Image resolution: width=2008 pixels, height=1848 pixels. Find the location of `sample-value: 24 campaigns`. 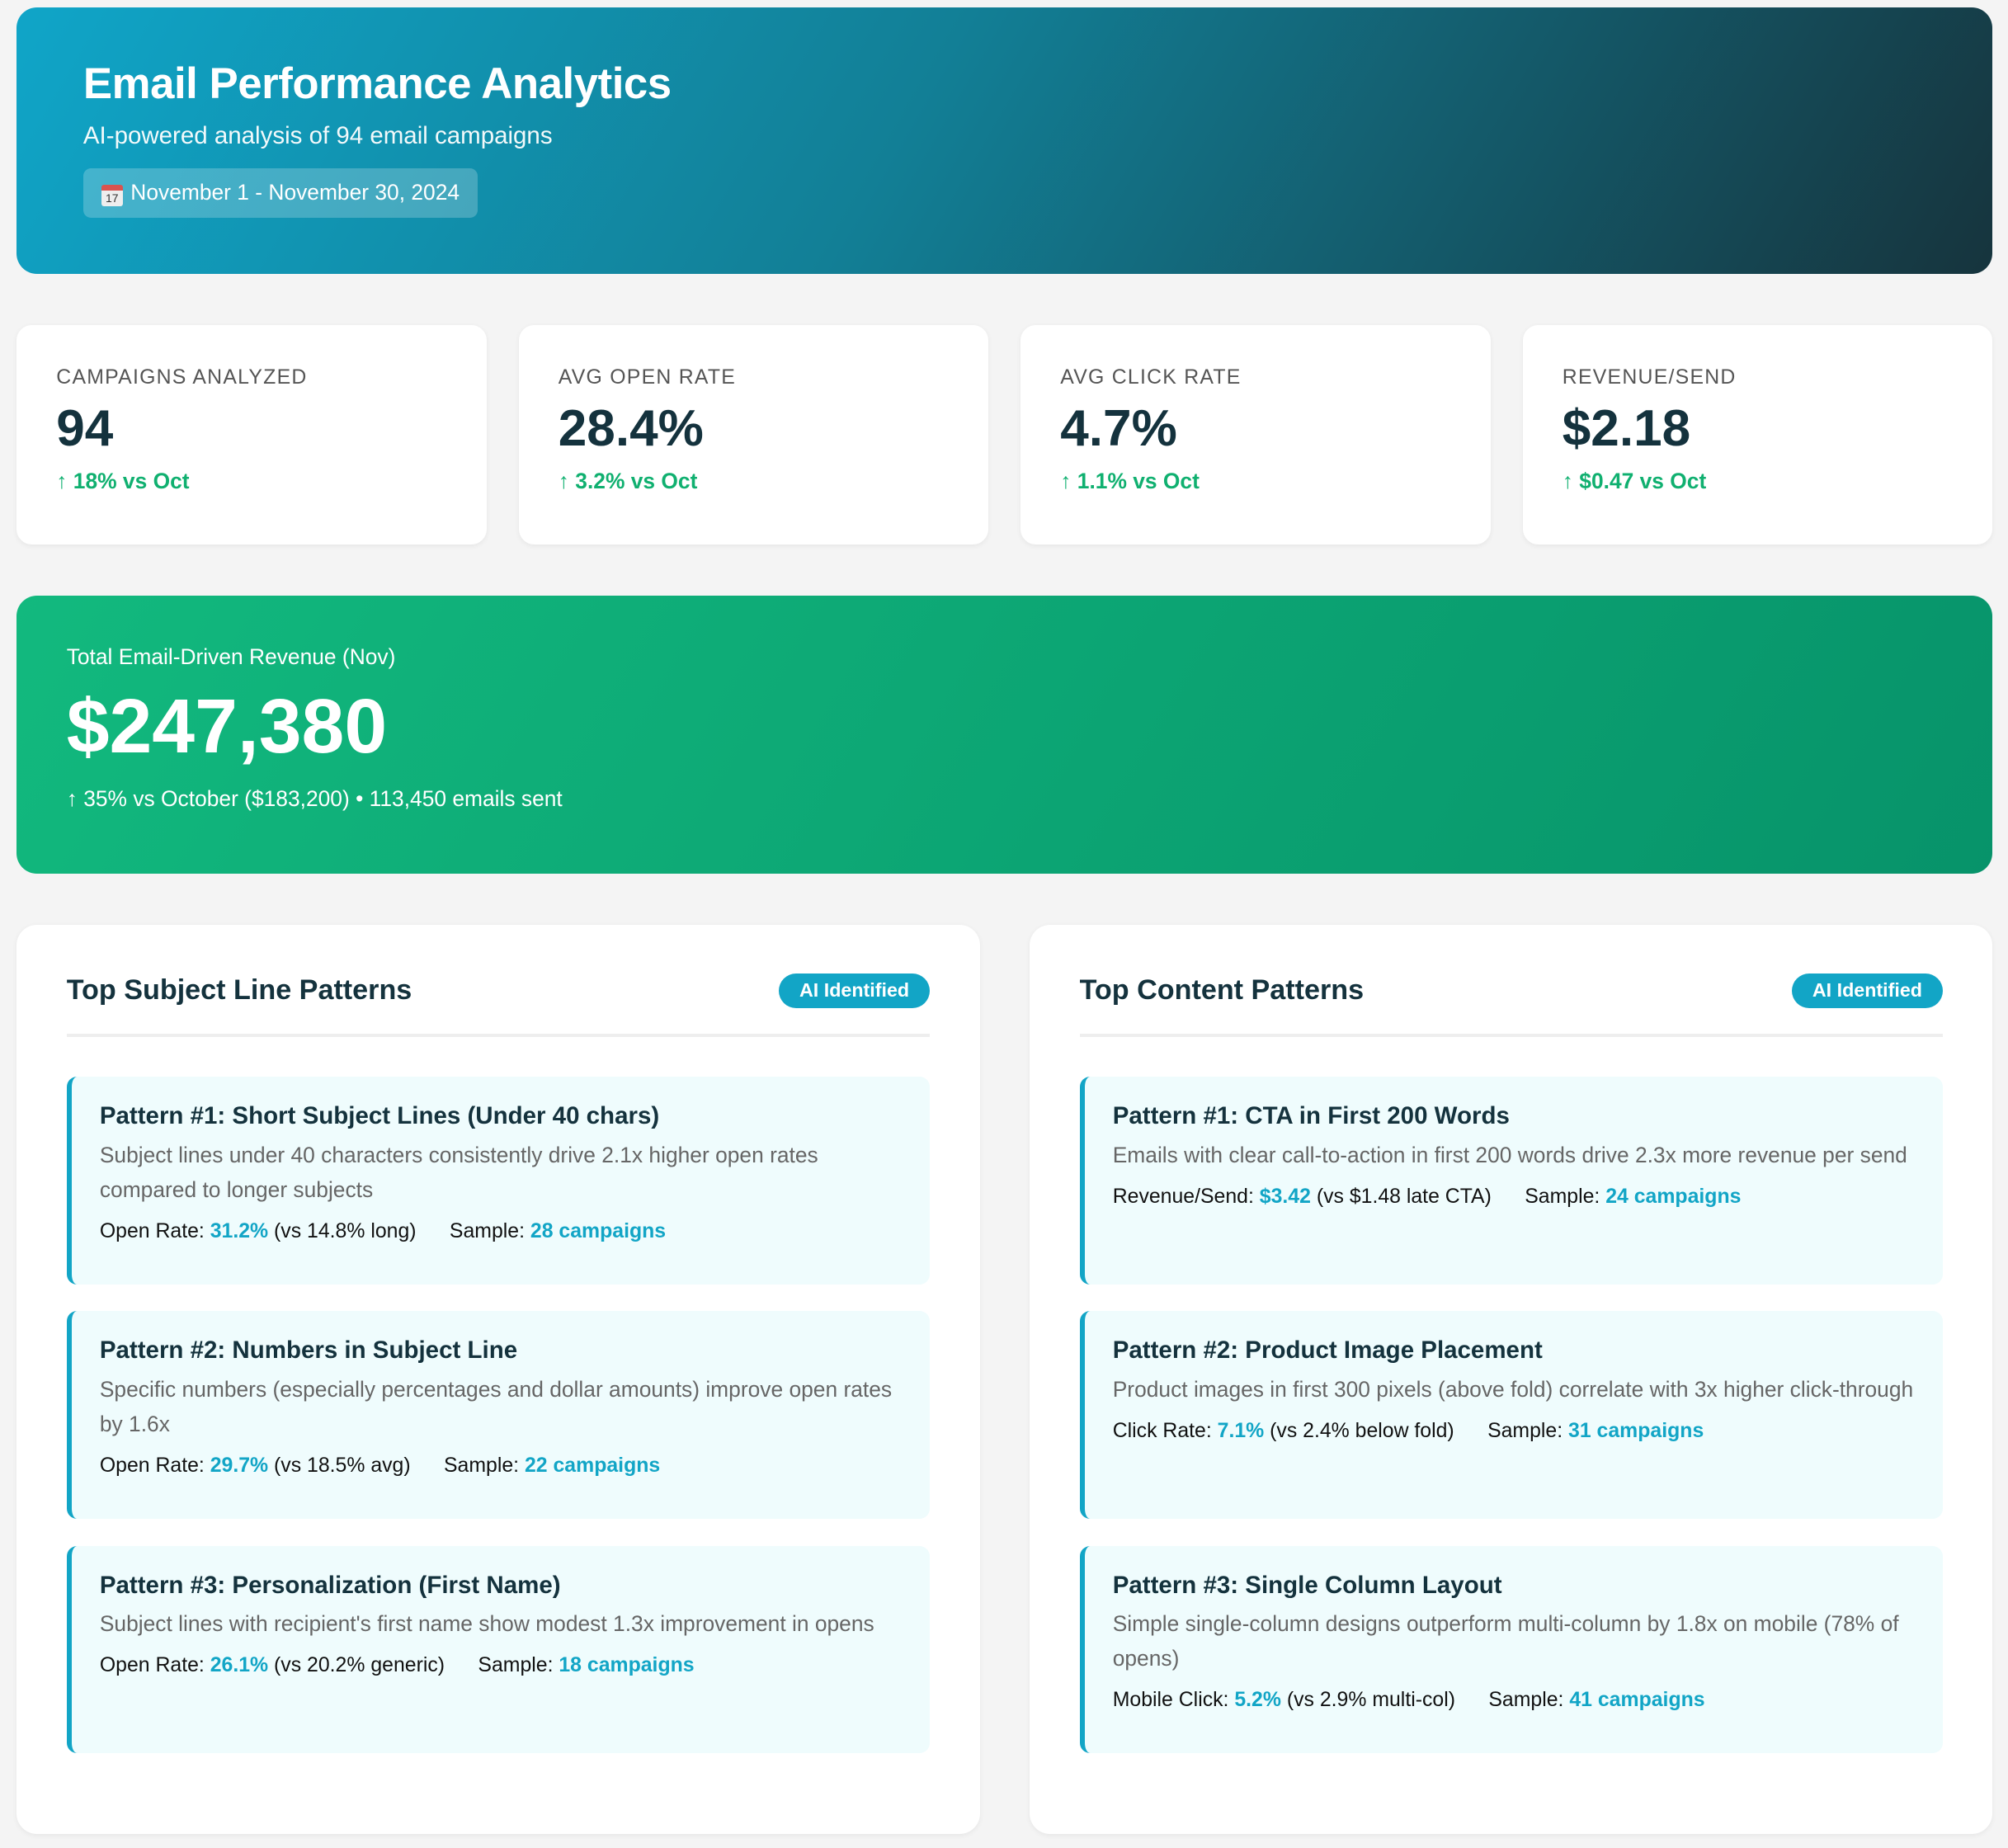

sample-value: 24 campaigns is located at coordinates (1674, 1197).